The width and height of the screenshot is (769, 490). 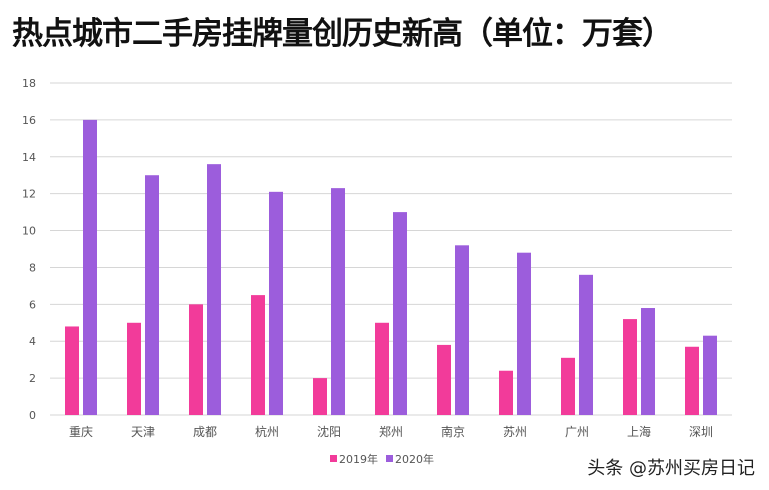 I want to click on y-tick-label: 16, so click(x=29, y=120).